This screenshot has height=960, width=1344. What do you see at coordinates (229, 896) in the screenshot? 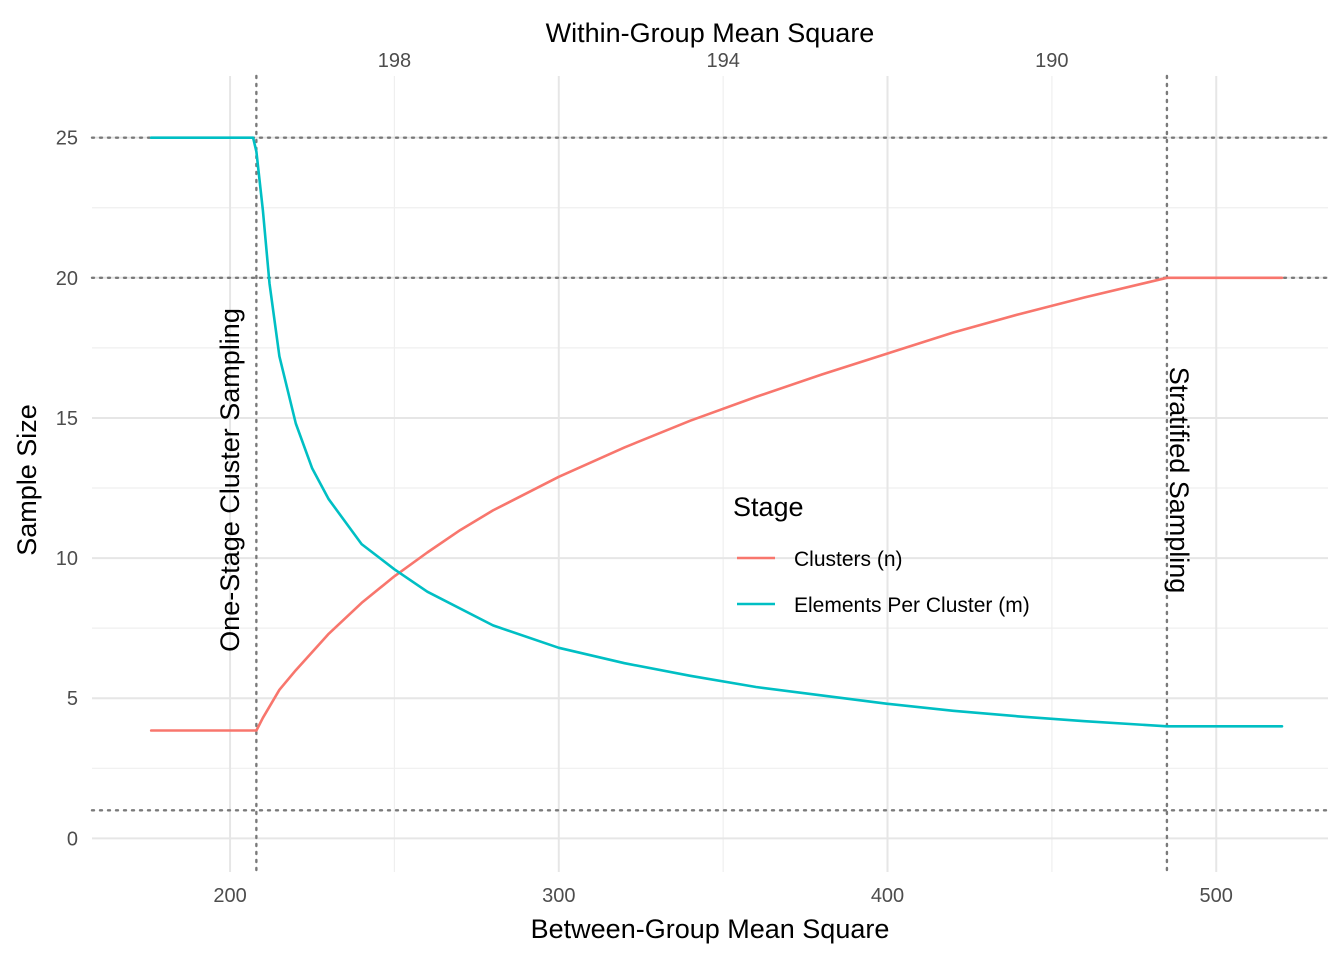
I see `x-tick-label: 200` at bounding box center [229, 896].